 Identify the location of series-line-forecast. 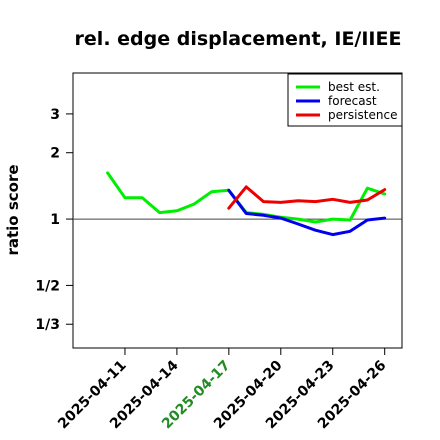
(307, 212).